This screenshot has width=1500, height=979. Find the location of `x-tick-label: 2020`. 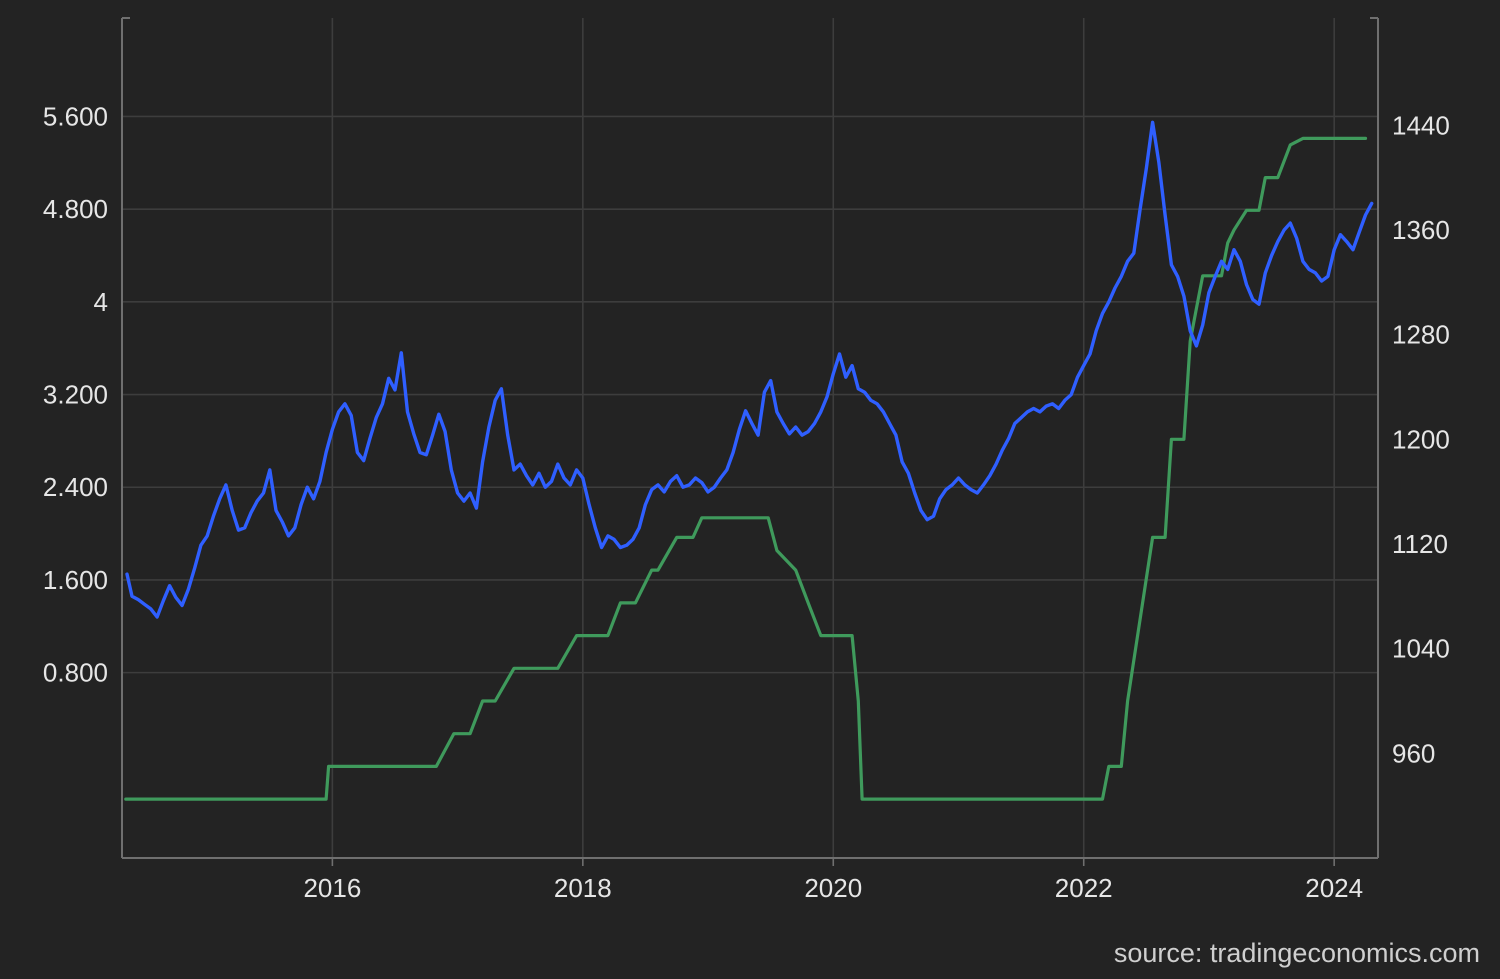

x-tick-label: 2020 is located at coordinates (833, 888).